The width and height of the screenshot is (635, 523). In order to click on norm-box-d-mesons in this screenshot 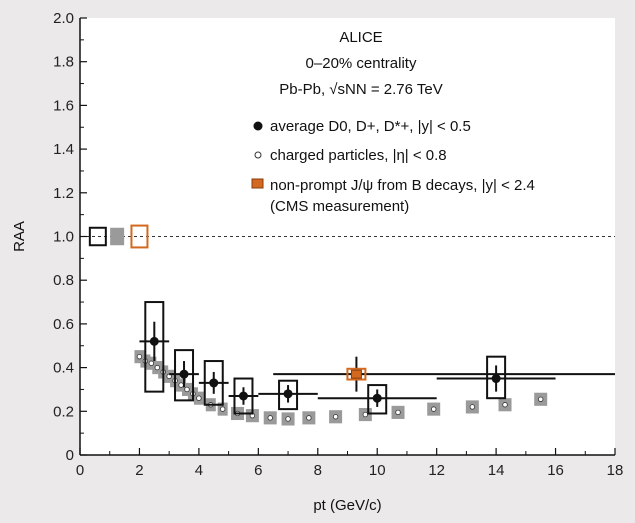, I will do `click(97, 236)`.